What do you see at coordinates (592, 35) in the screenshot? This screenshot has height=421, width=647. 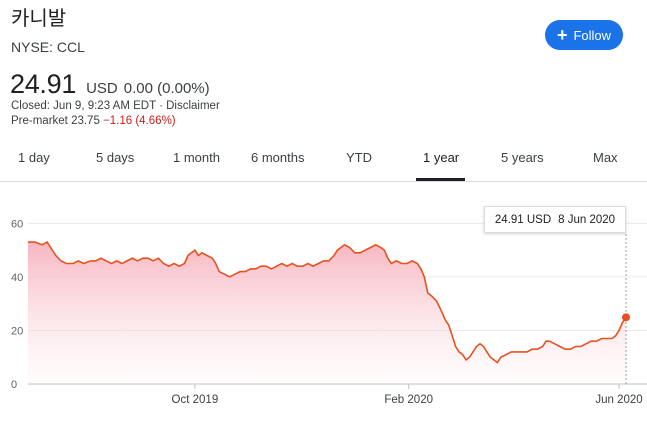 I see `follow-label: Follow` at bounding box center [592, 35].